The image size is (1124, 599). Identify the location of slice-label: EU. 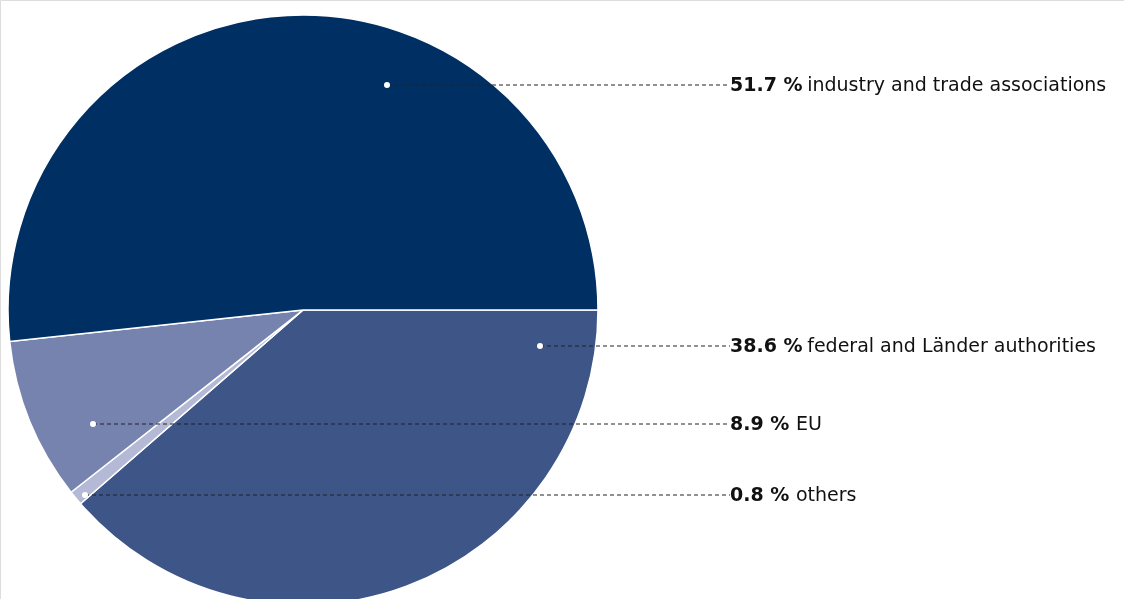
(809, 423).